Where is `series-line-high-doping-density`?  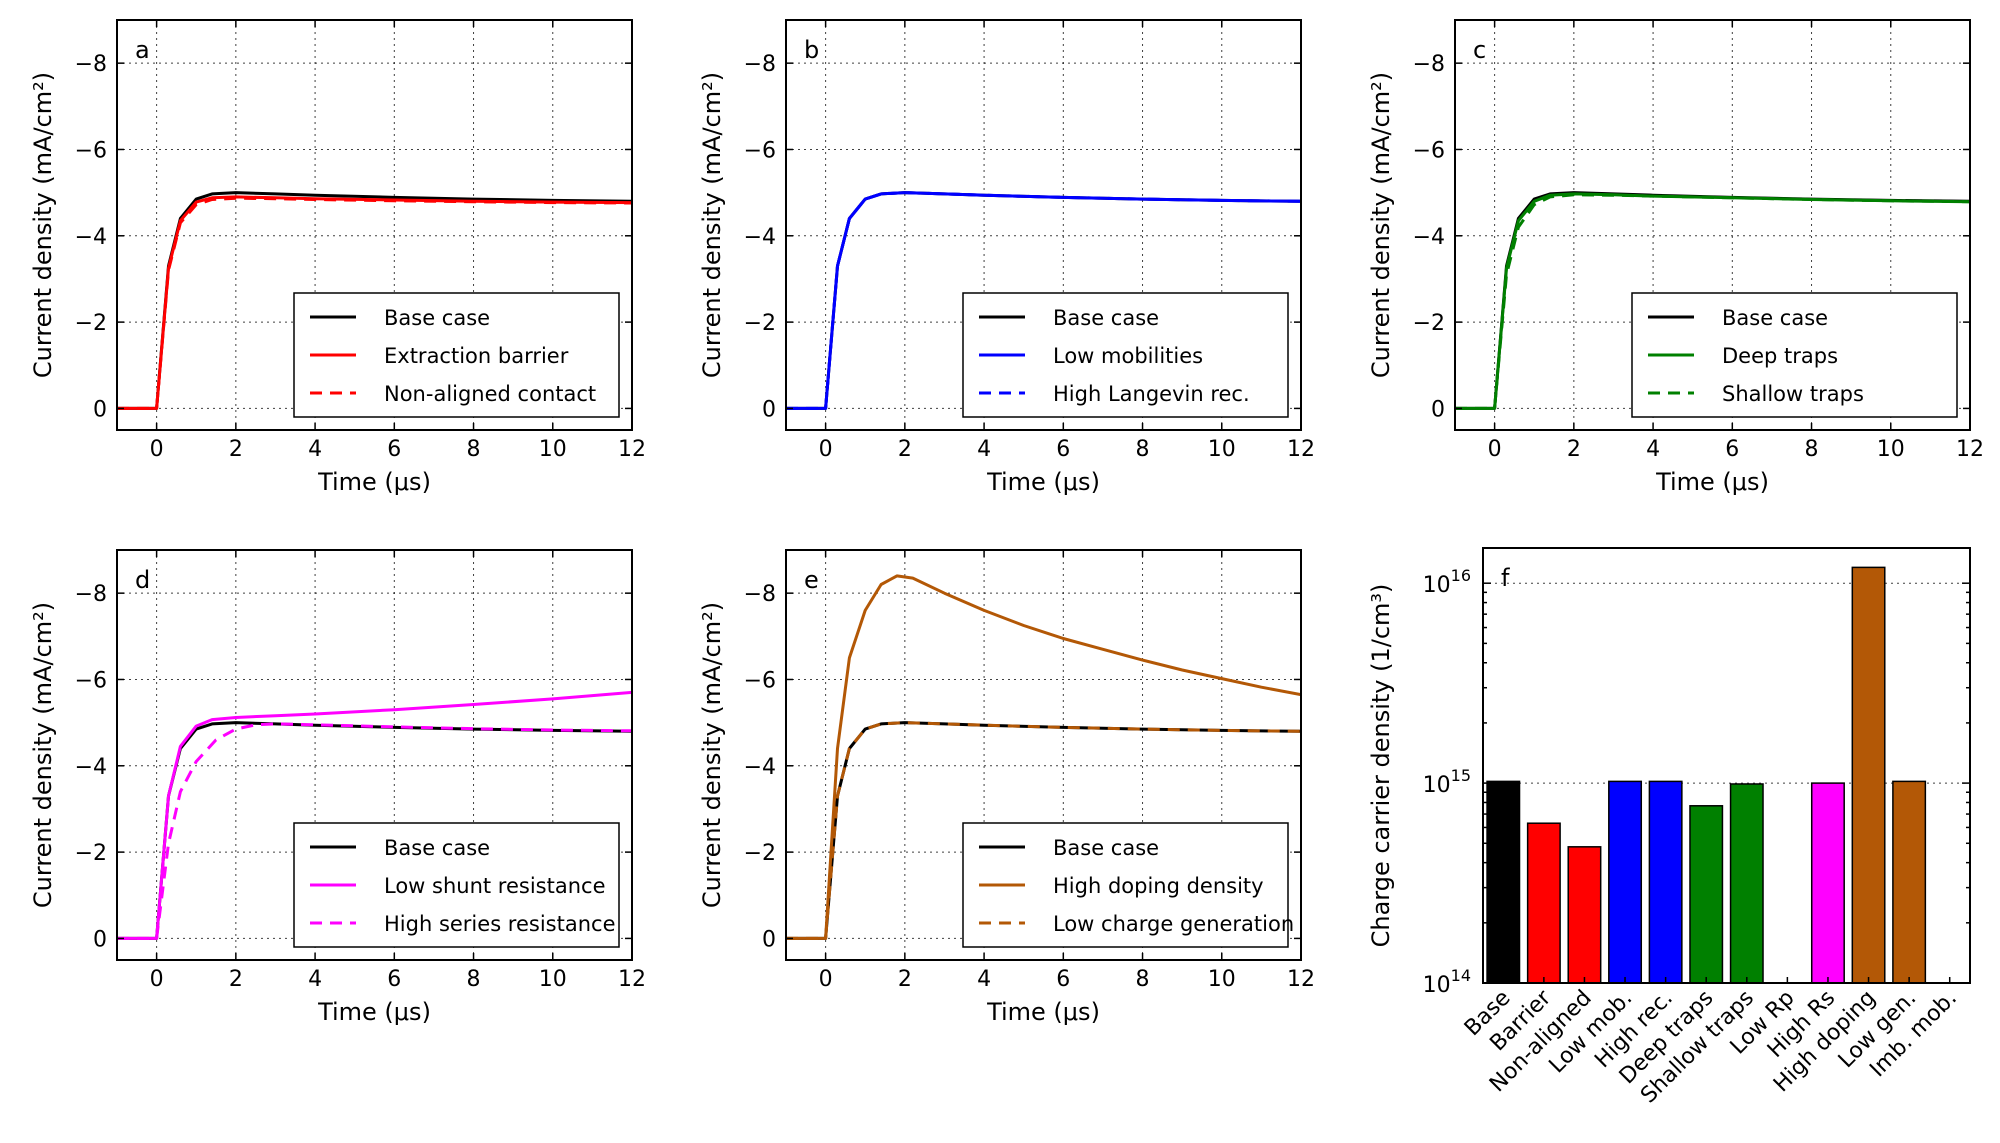
series-line-high-doping-density is located at coordinates (1043, 757).